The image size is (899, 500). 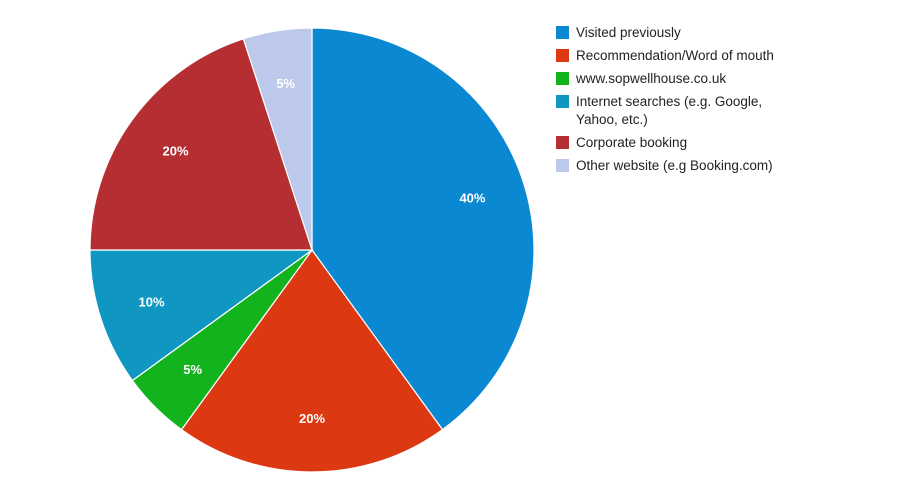 I want to click on slice-value-label: 40%, so click(x=472, y=197).